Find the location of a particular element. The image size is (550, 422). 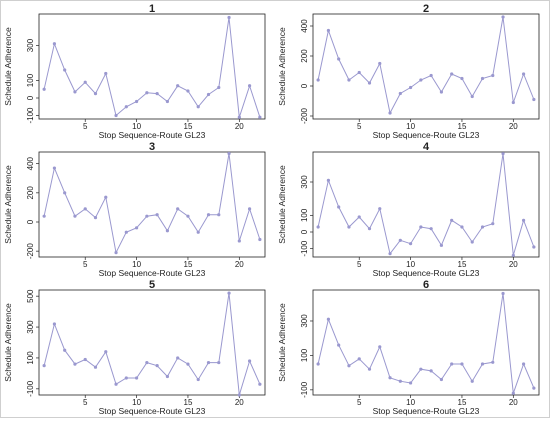

panel-title: 6 is located at coordinates (426, 285).